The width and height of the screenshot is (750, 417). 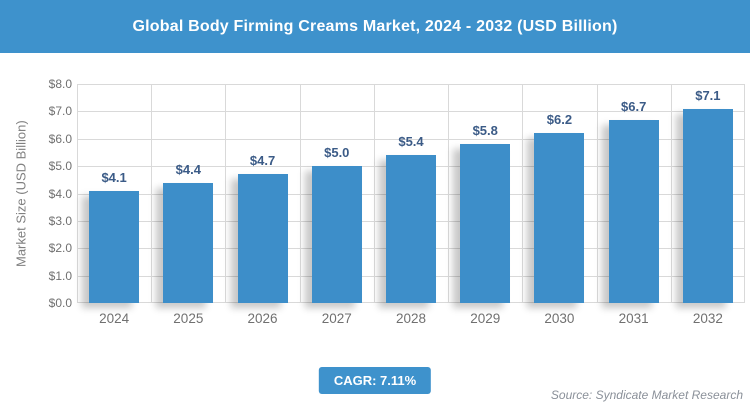 I want to click on bar-2027, so click(x=336, y=234).